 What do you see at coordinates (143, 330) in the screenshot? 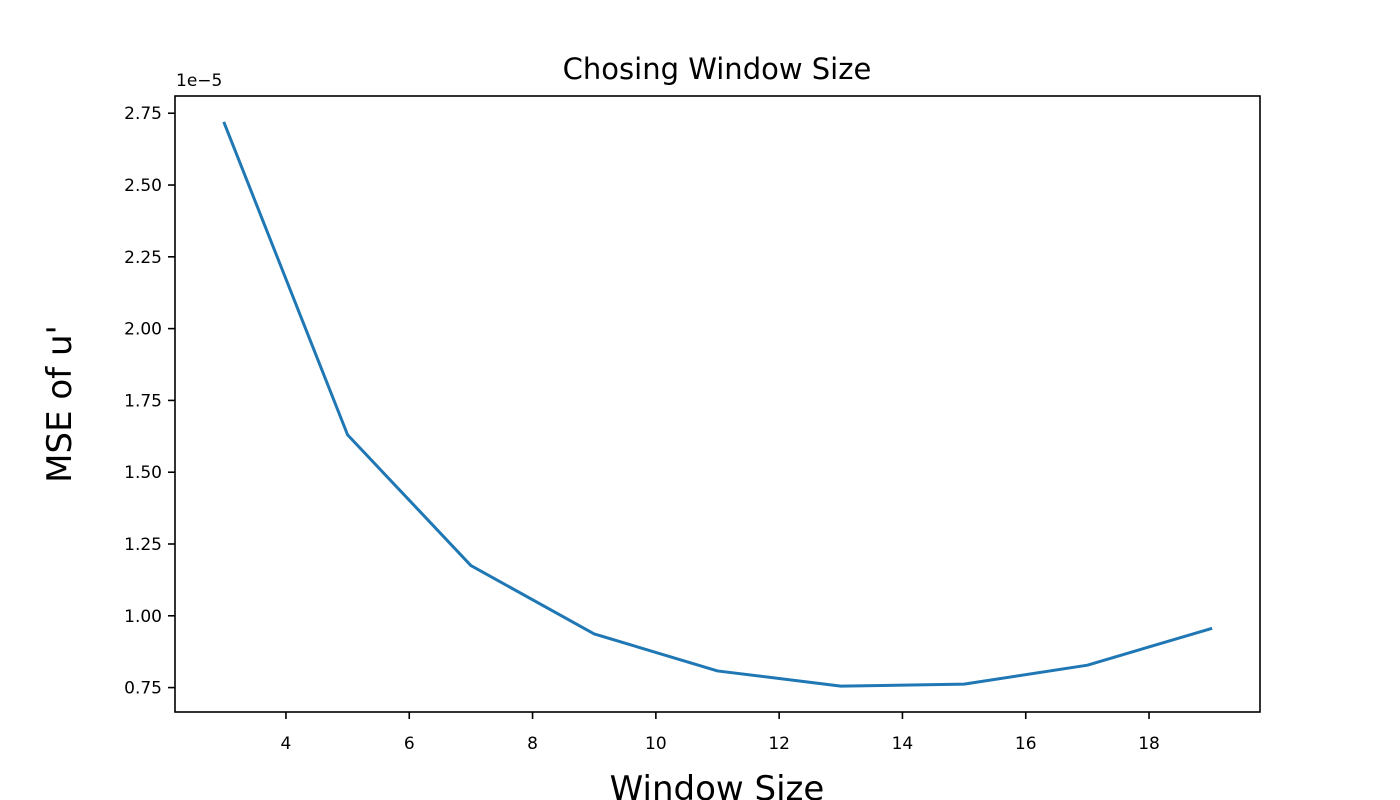
I see `y-tick-label: 2.00` at bounding box center [143, 330].